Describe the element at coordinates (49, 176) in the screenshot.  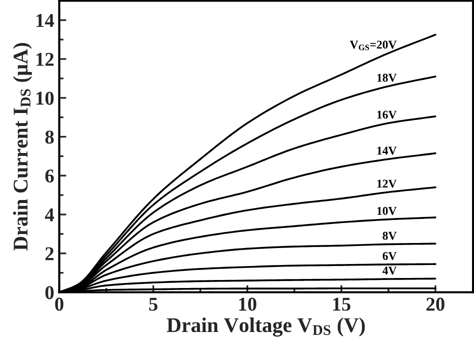
I see `y-tick-label: 6` at that location.